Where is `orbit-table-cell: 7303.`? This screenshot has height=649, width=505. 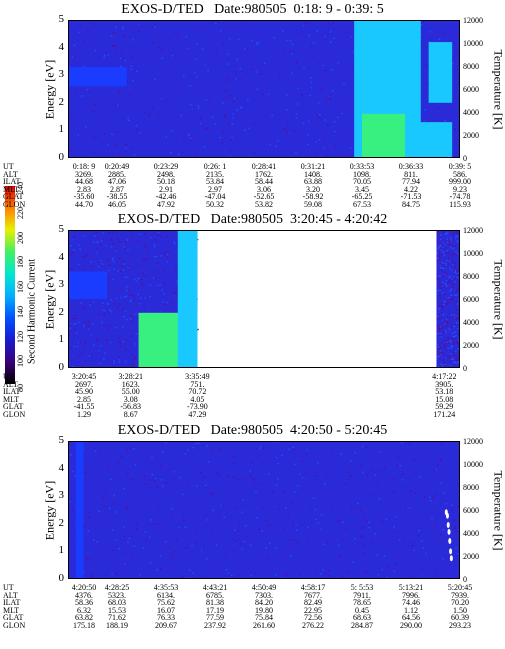 orbit-table-cell: 7303. is located at coordinates (263, 595).